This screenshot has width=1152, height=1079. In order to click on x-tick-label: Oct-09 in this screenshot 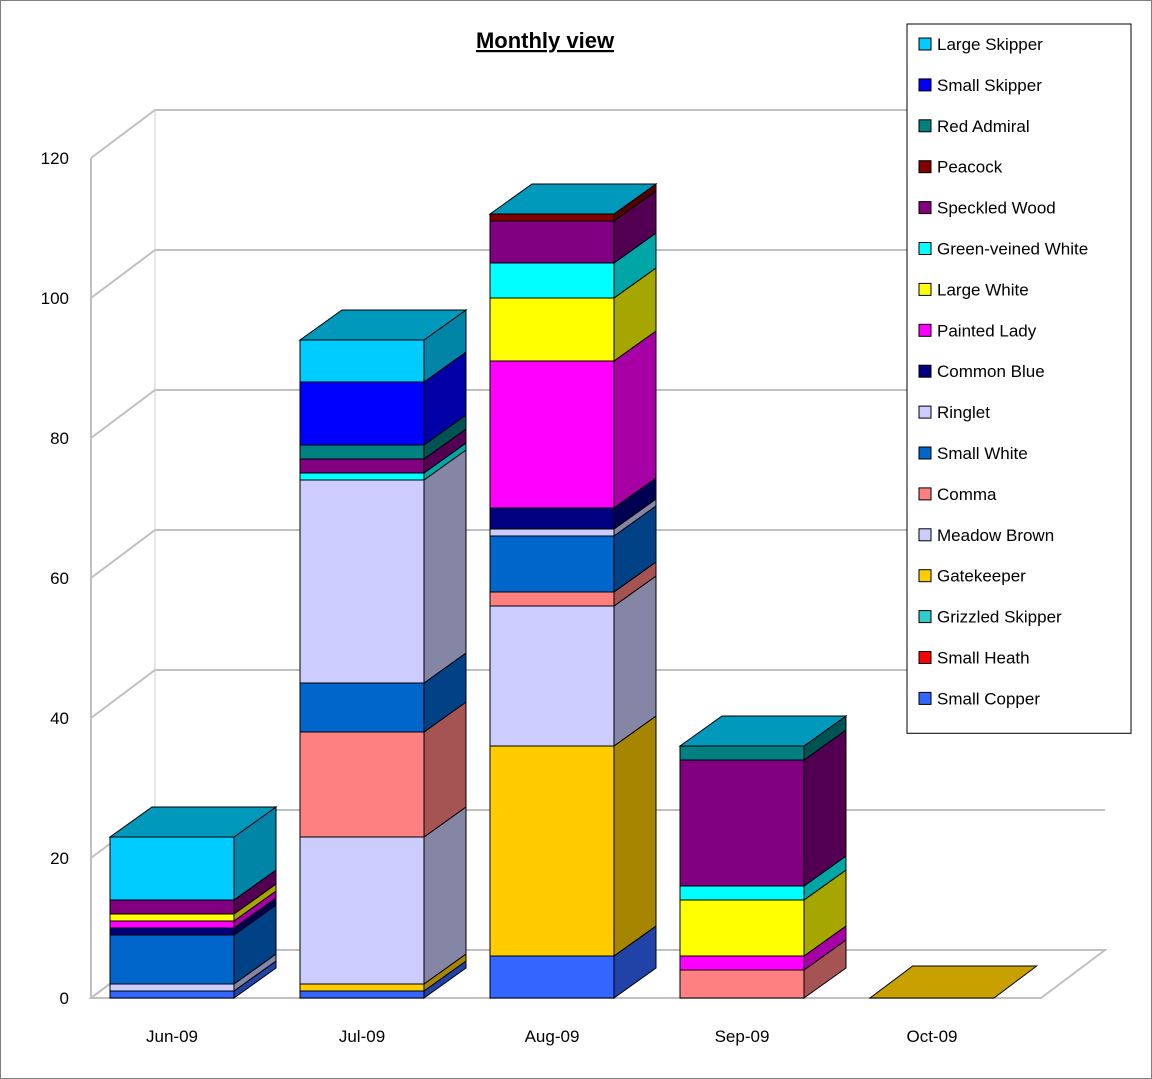, I will do `click(931, 1036)`.